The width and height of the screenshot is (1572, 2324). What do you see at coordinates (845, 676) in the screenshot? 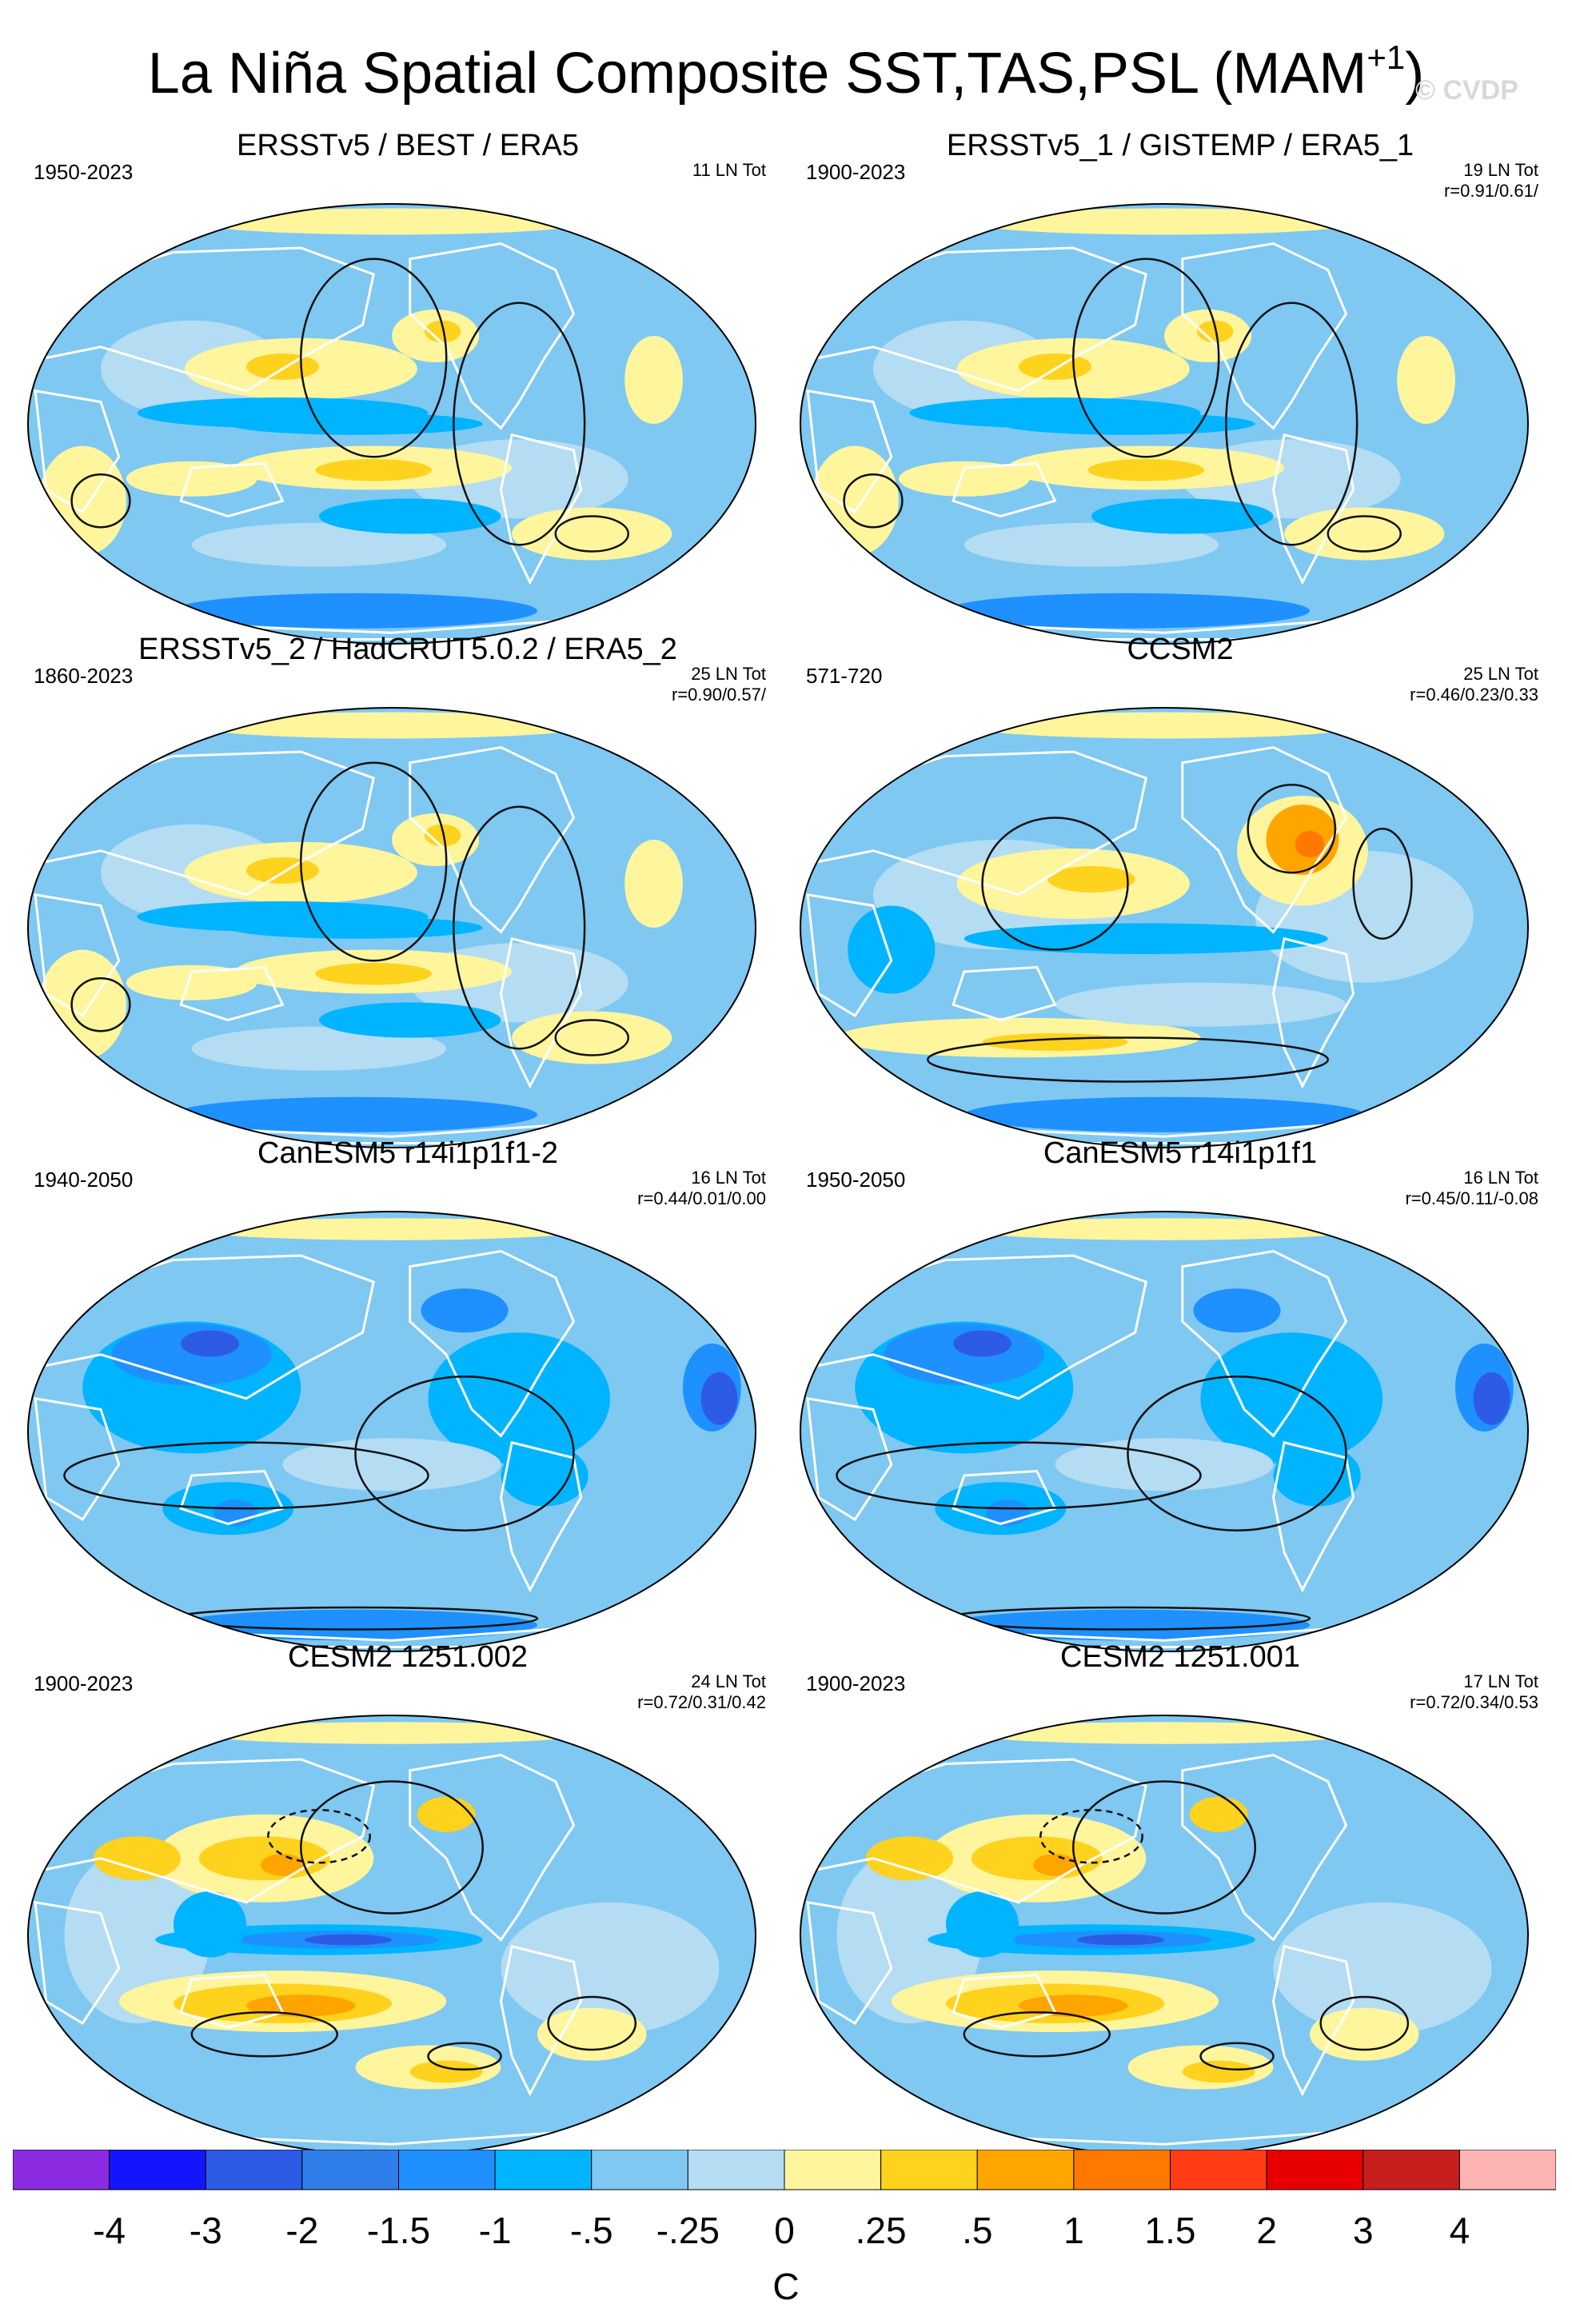
I see `panel-period: 571-720` at bounding box center [845, 676].